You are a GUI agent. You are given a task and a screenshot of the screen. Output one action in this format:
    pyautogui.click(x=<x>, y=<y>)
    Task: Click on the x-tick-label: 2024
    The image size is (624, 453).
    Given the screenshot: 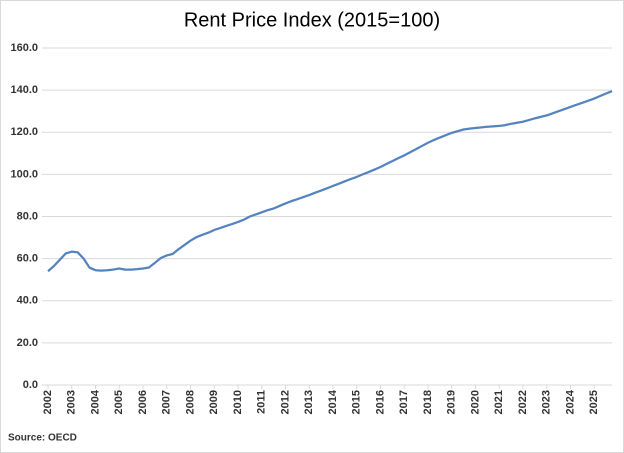 What is the action you would take?
    pyautogui.click(x=570, y=401)
    